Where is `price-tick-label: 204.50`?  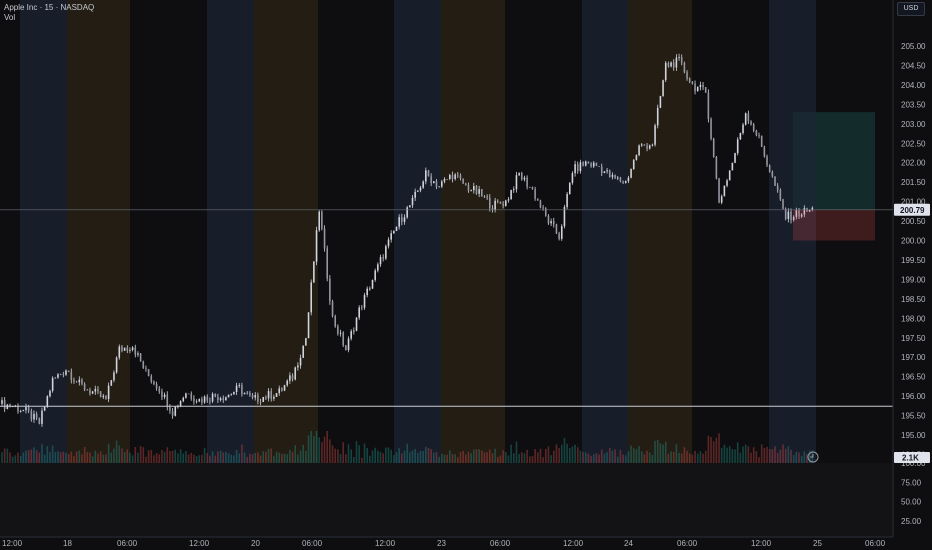
price-tick-label: 204.50 is located at coordinates (913, 65).